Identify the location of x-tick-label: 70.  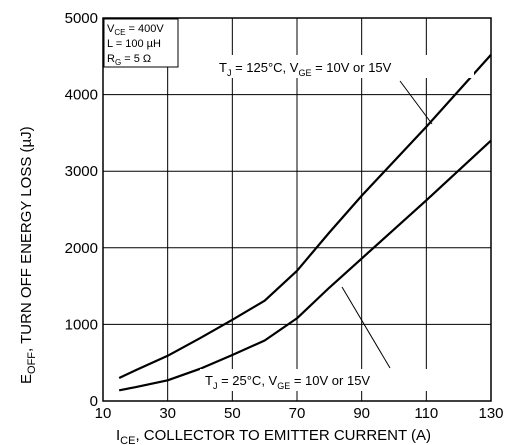
(297, 413).